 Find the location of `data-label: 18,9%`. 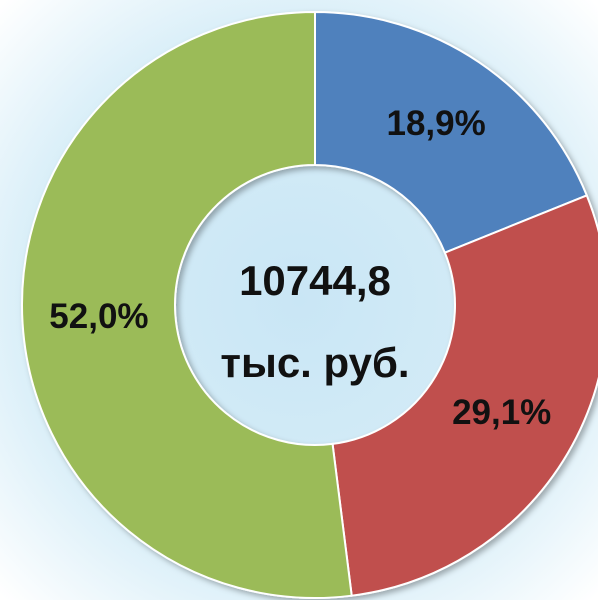

data-label: 18,9% is located at coordinates (436, 123).